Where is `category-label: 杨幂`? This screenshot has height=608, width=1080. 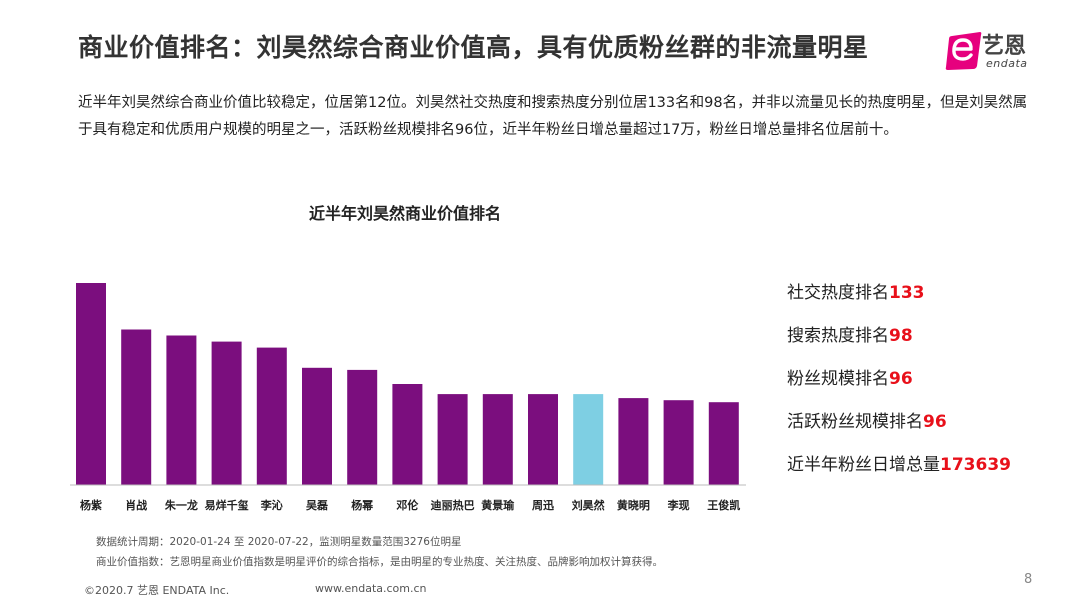 category-label: 杨幂 is located at coordinates (362, 505).